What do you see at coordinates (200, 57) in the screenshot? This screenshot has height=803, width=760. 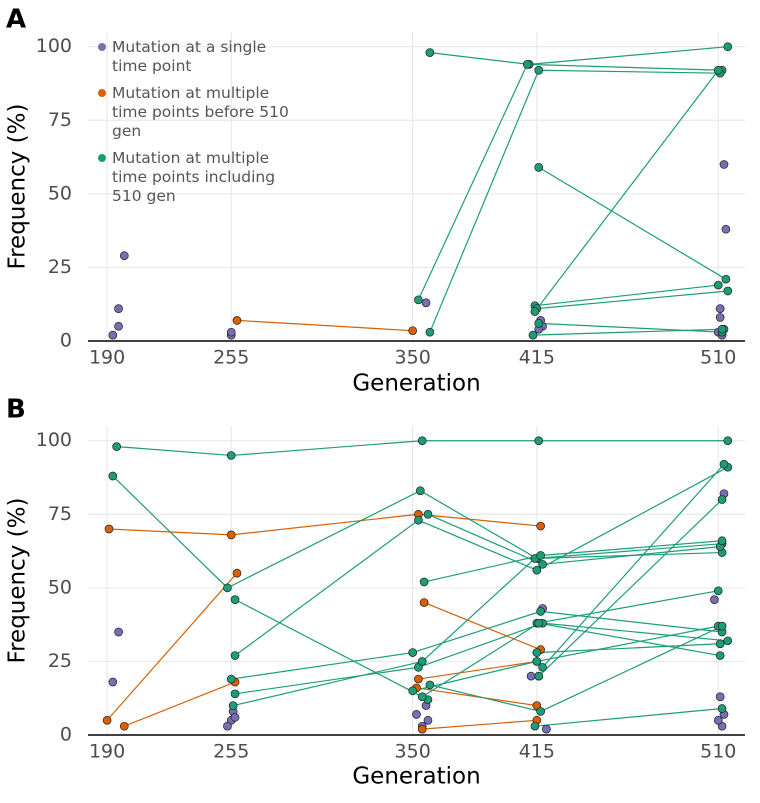 I see `legend-item: Mutation at a single time point` at bounding box center [200, 57].